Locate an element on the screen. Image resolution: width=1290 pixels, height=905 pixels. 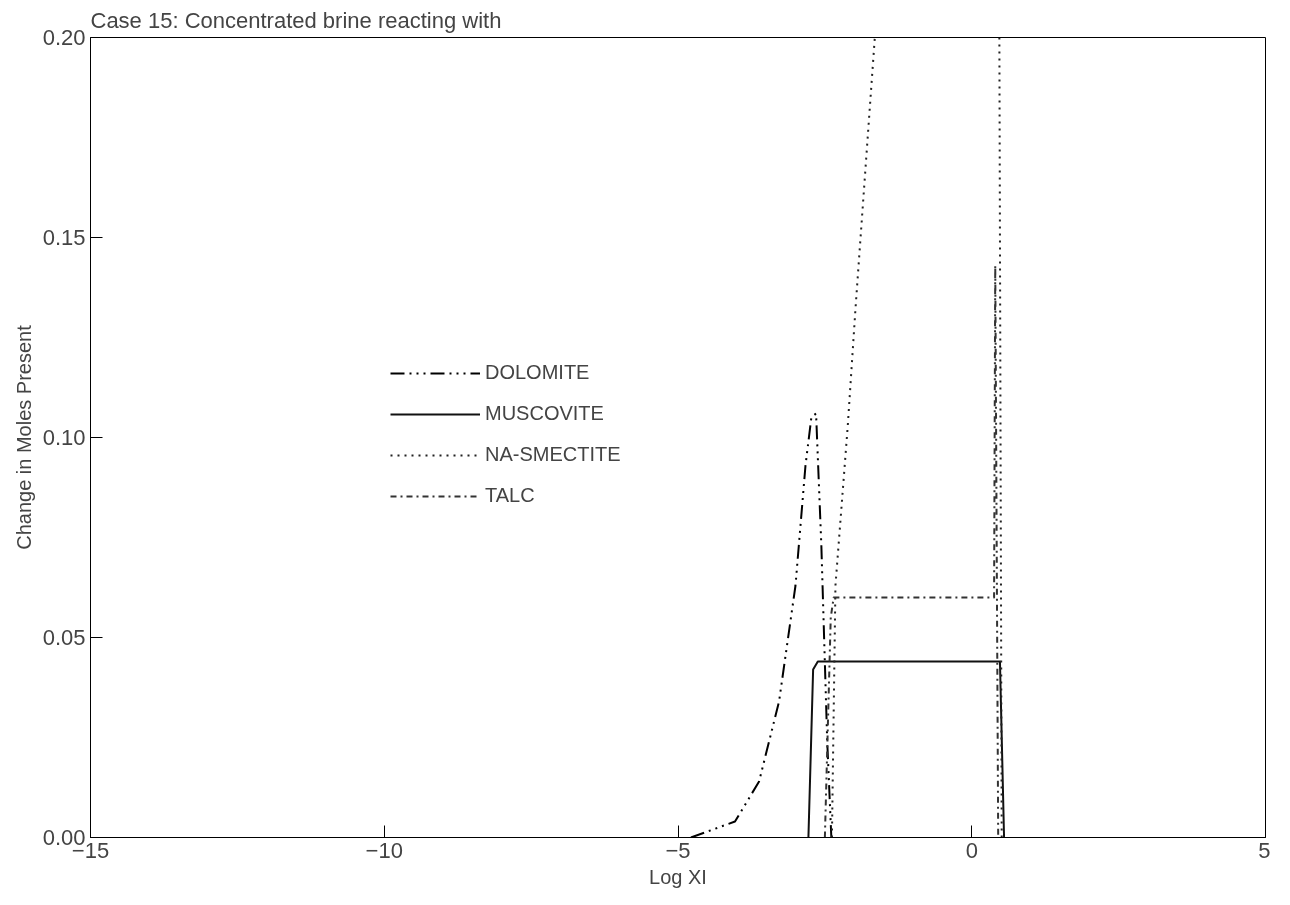
y-axis-title: Change in Moles Present is located at coordinates (23, 437).